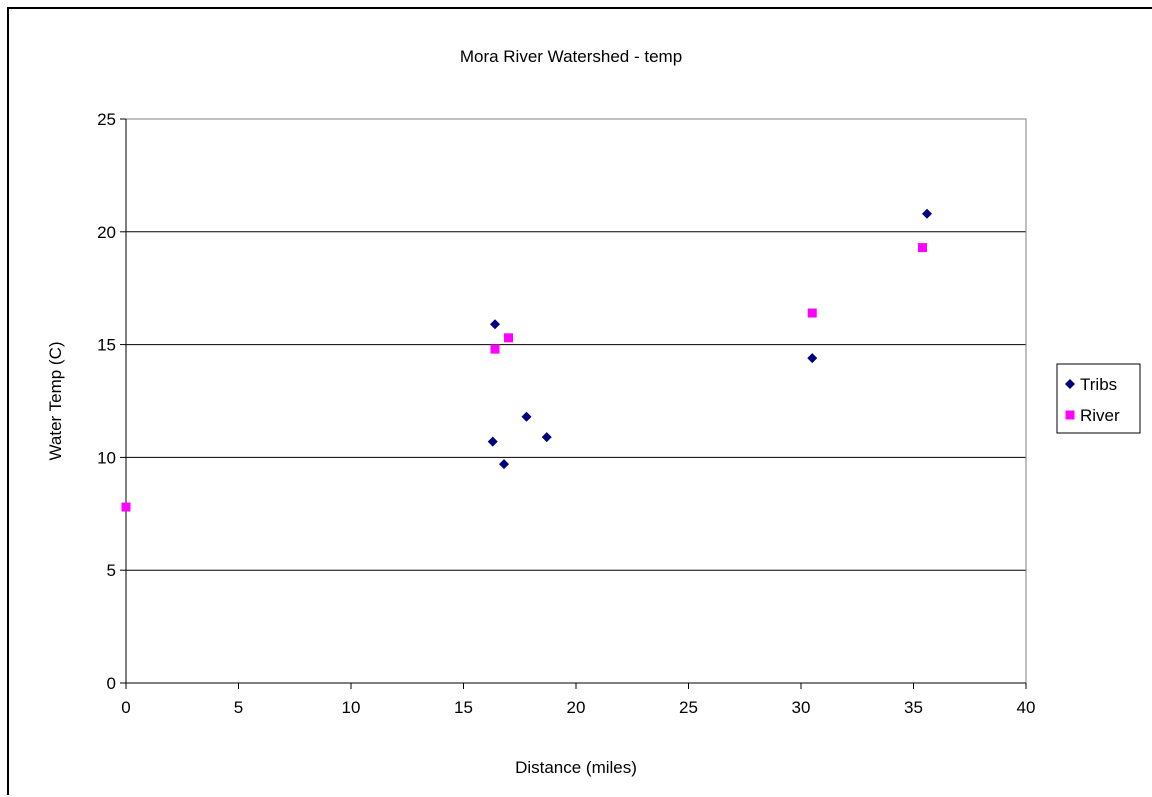  I want to click on series-tribs, so click(709, 339).